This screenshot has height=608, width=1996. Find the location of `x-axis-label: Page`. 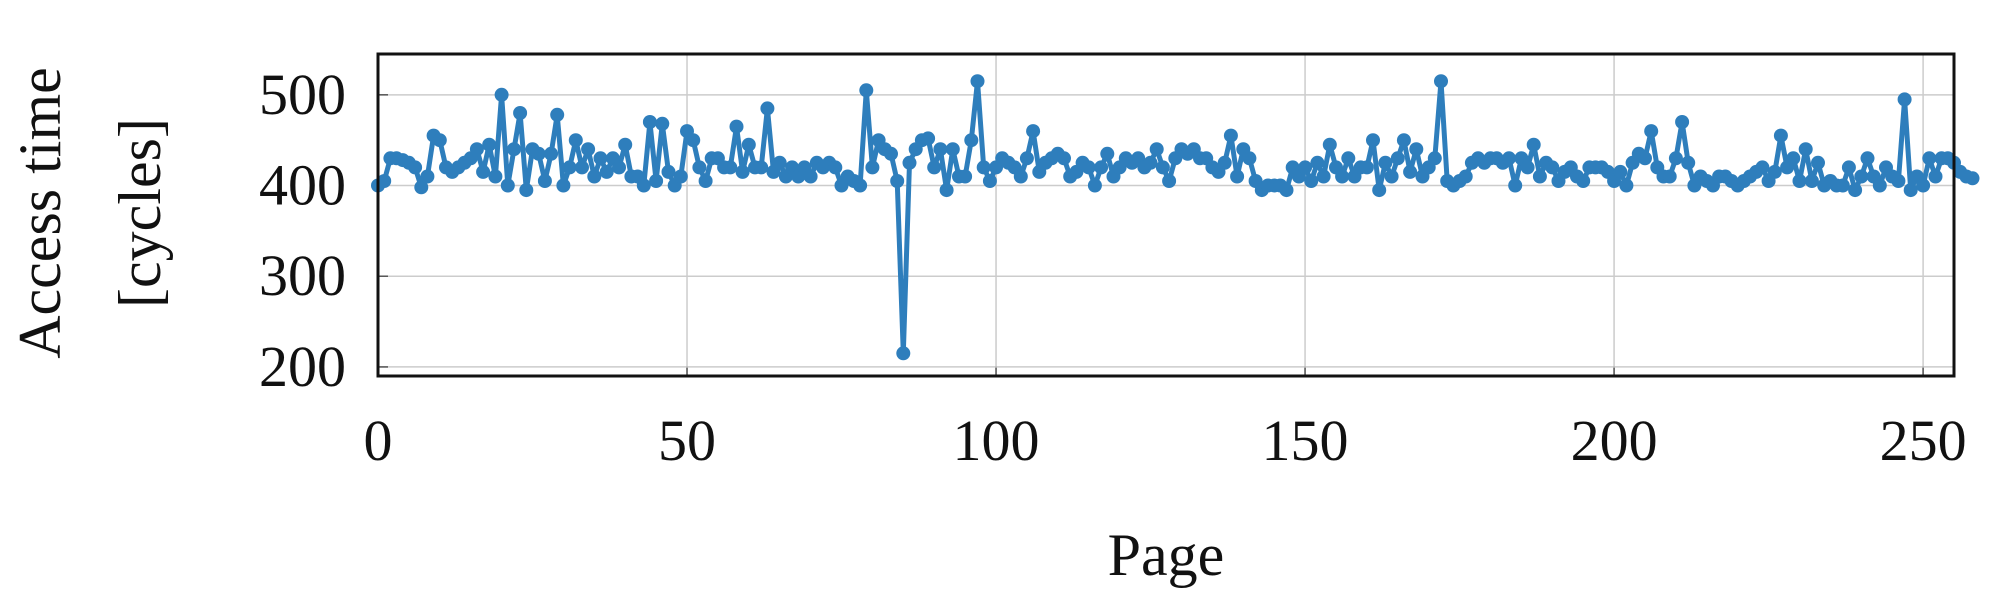

x-axis-label: Page is located at coordinates (1166, 555).